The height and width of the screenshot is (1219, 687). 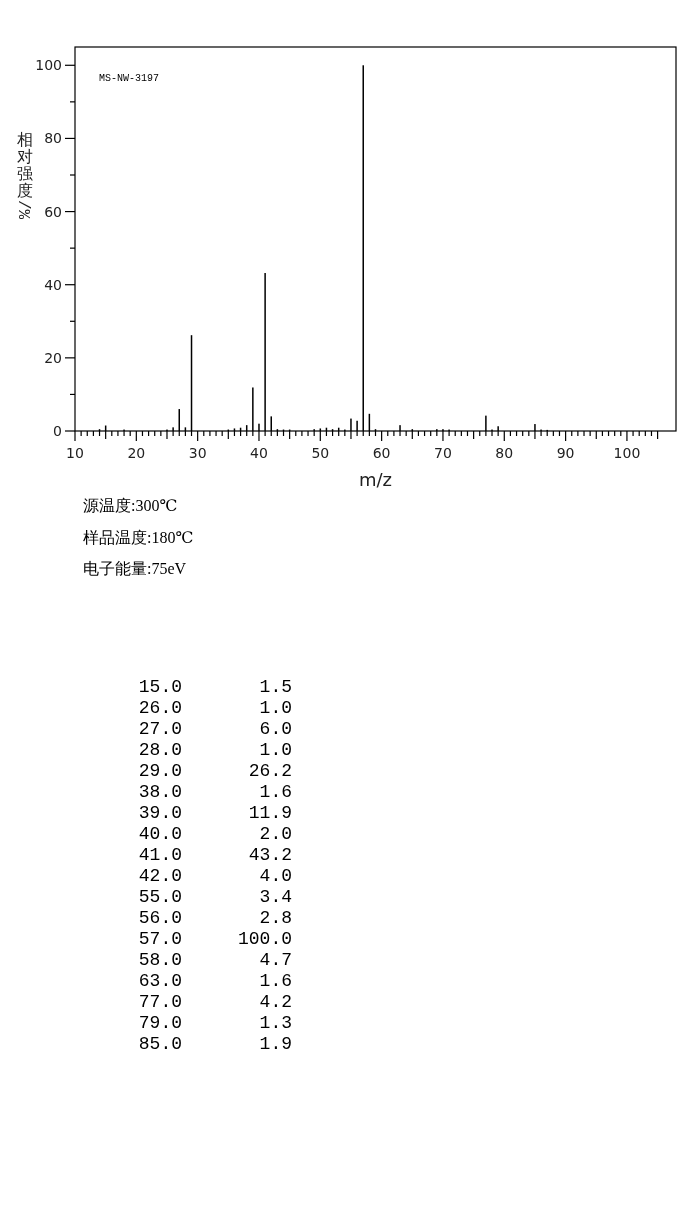 What do you see at coordinates (320, 453) in the screenshot?
I see `x-tick-label: 50` at bounding box center [320, 453].